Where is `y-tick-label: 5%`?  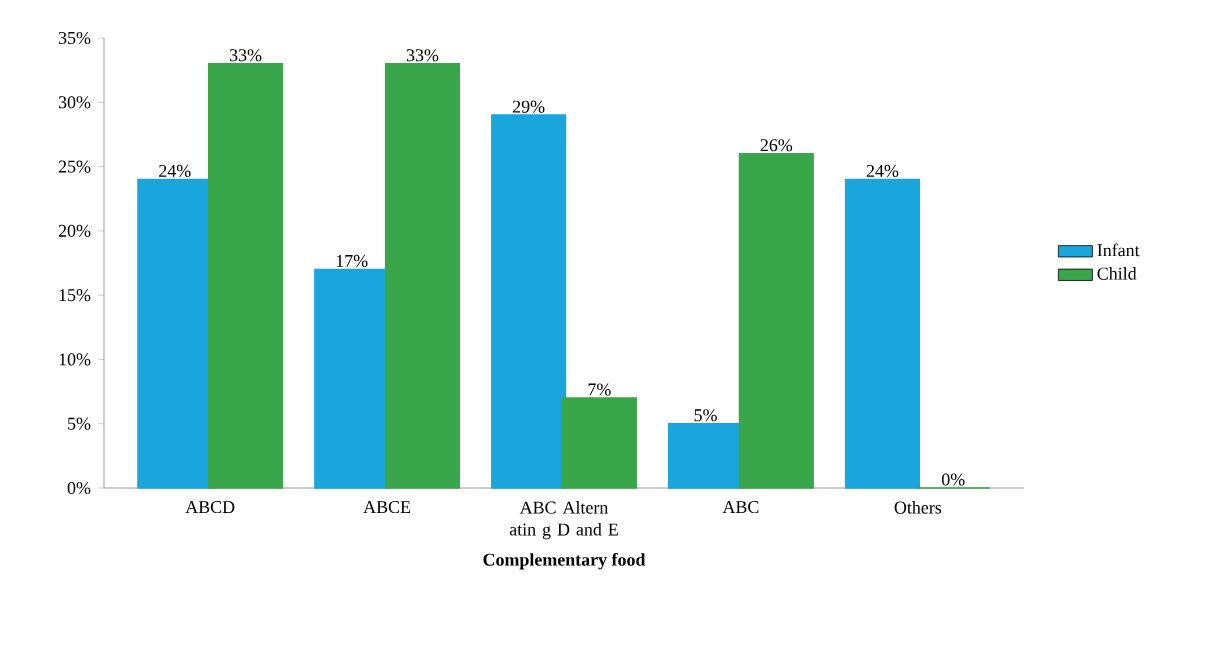
y-tick-label: 5% is located at coordinates (79, 423).